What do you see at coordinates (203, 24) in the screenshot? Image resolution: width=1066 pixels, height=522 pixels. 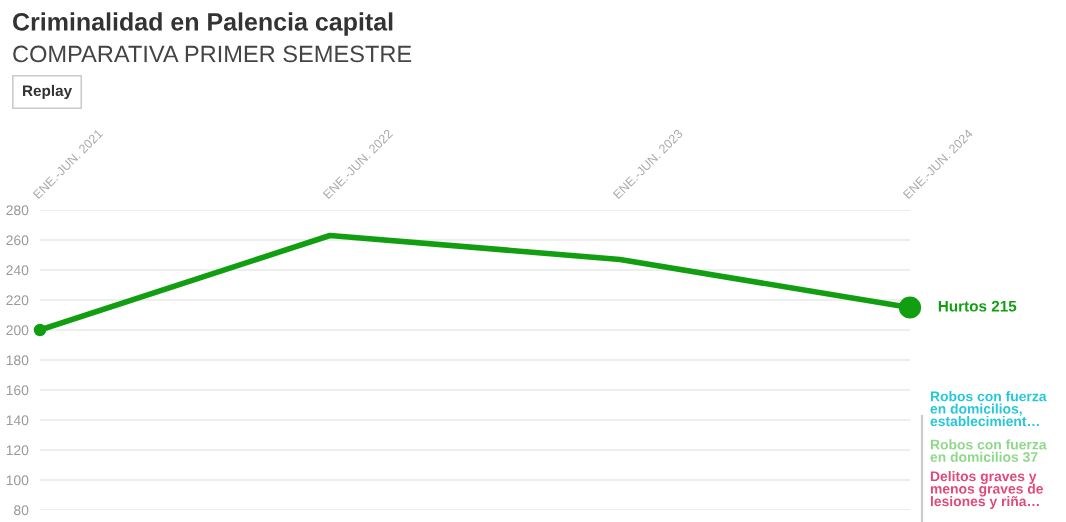 I see `chart-title: Criminalidad en Palencia capital` at bounding box center [203, 24].